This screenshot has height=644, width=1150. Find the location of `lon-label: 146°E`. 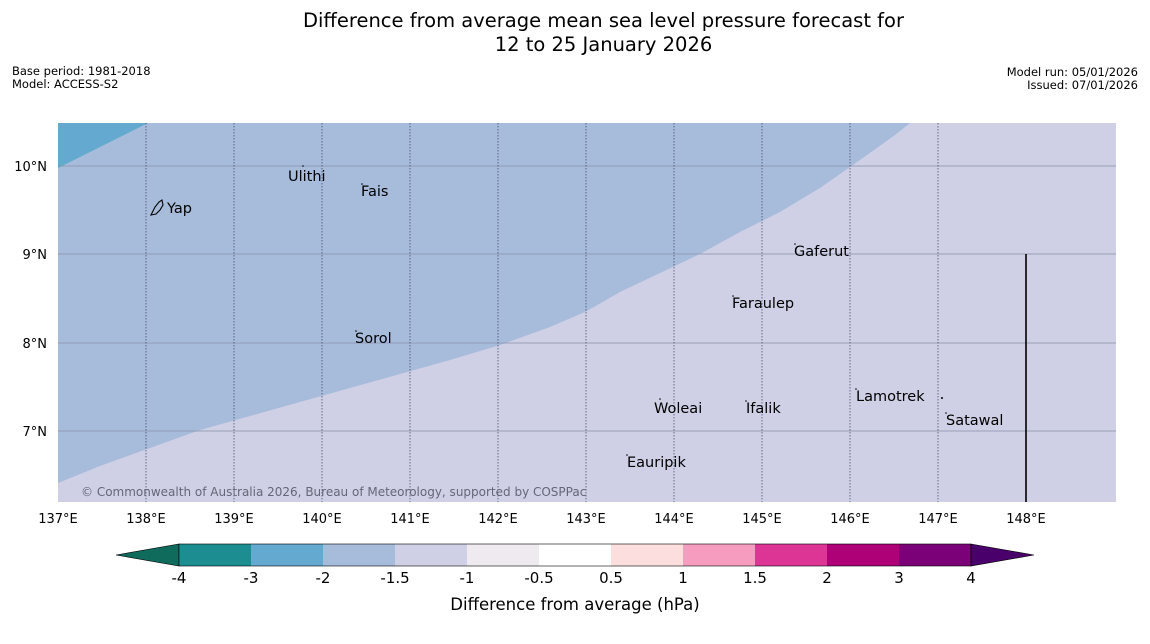

lon-label: 146°E is located at coordinates (850, 519).